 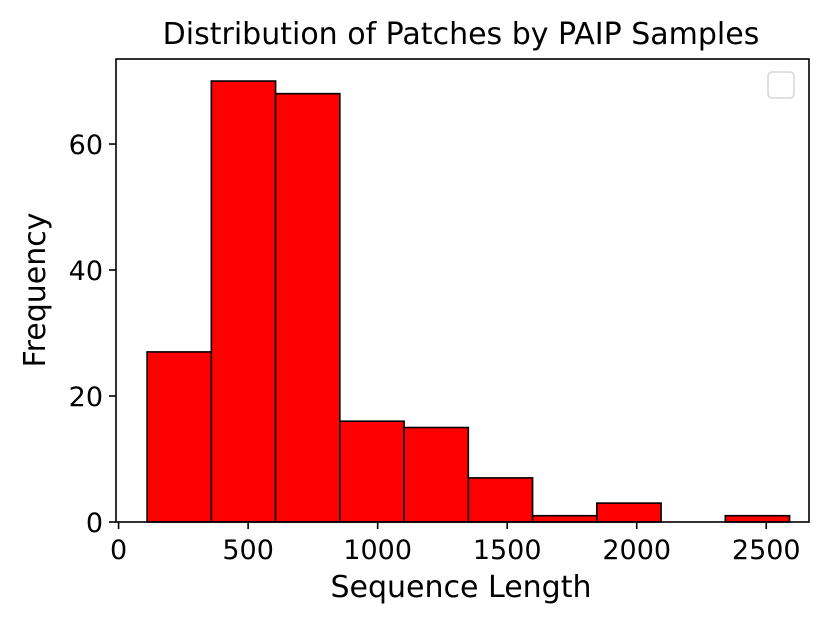 What do you see at coordinates (377, 550) in the screenshot?
I see `x-tick-label: 1000` at bounding box center [377, 550].